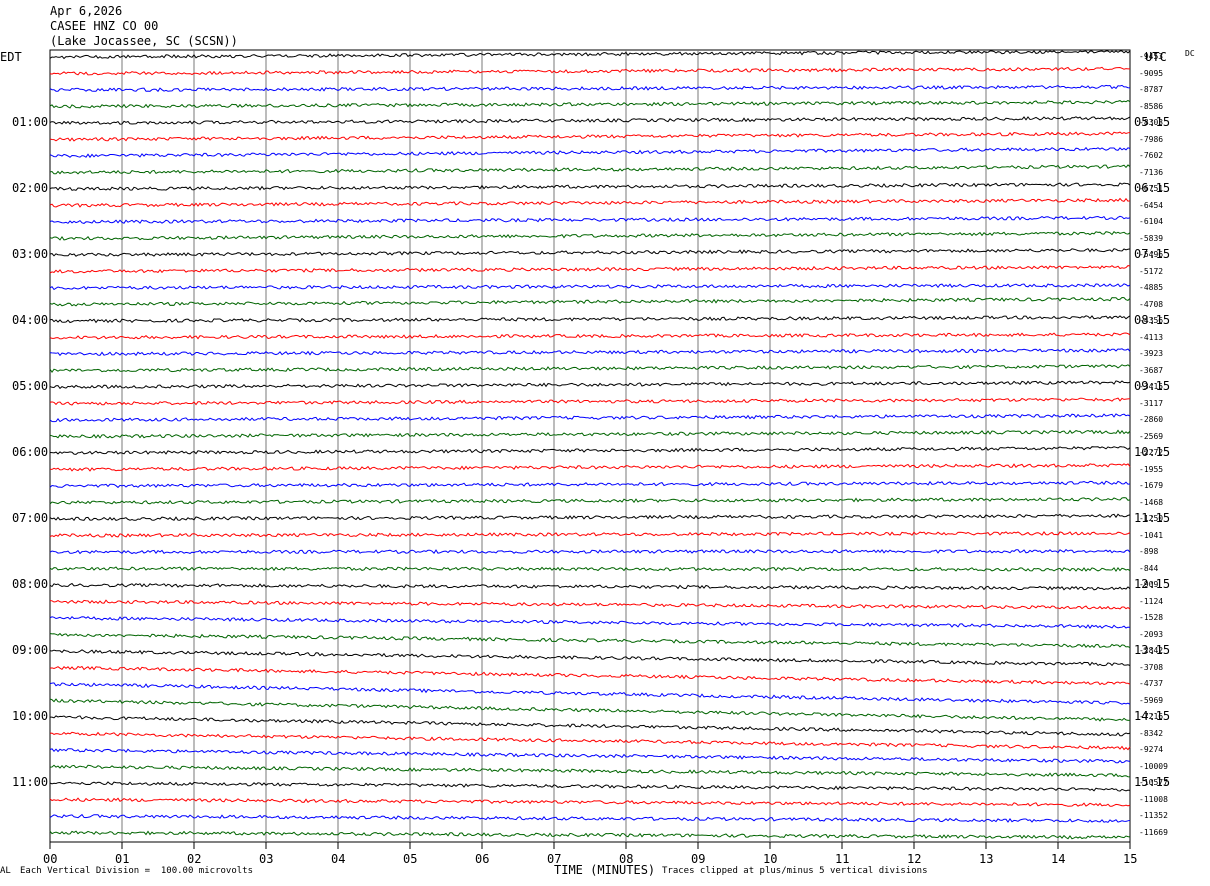 The image size is (1210, 886). What do you see at coordinates (1152, 254) in the screenshot?
I see `right-time-label: 07:15` at bounding box center [1152, 254].